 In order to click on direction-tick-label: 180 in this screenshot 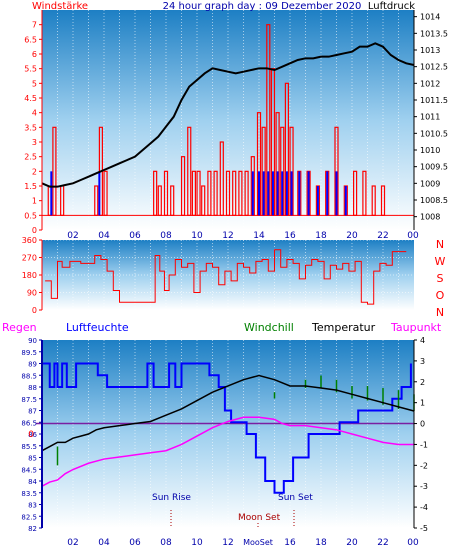, I will do `click(29, 275)`.